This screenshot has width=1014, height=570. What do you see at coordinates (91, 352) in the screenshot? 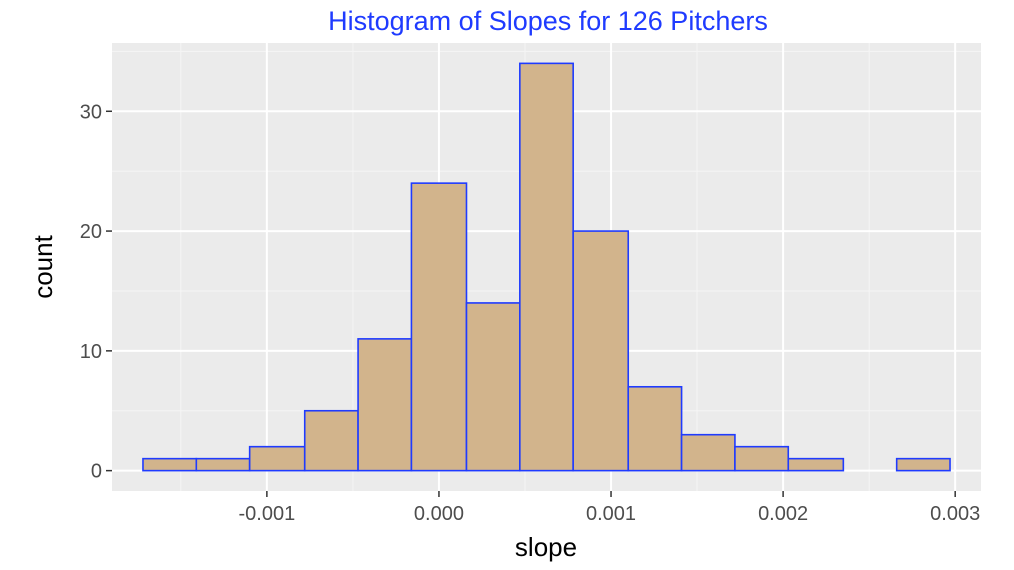
I see `y-tick-label: 10` at bounding box center [91, 352].